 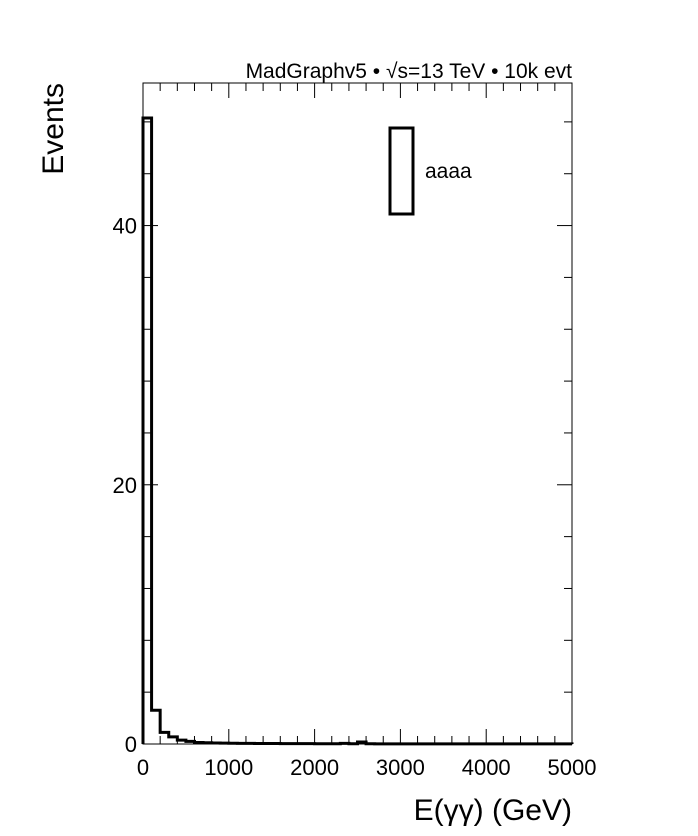 I want to click on y-tick-label: 40, so click(x=125, y=226).